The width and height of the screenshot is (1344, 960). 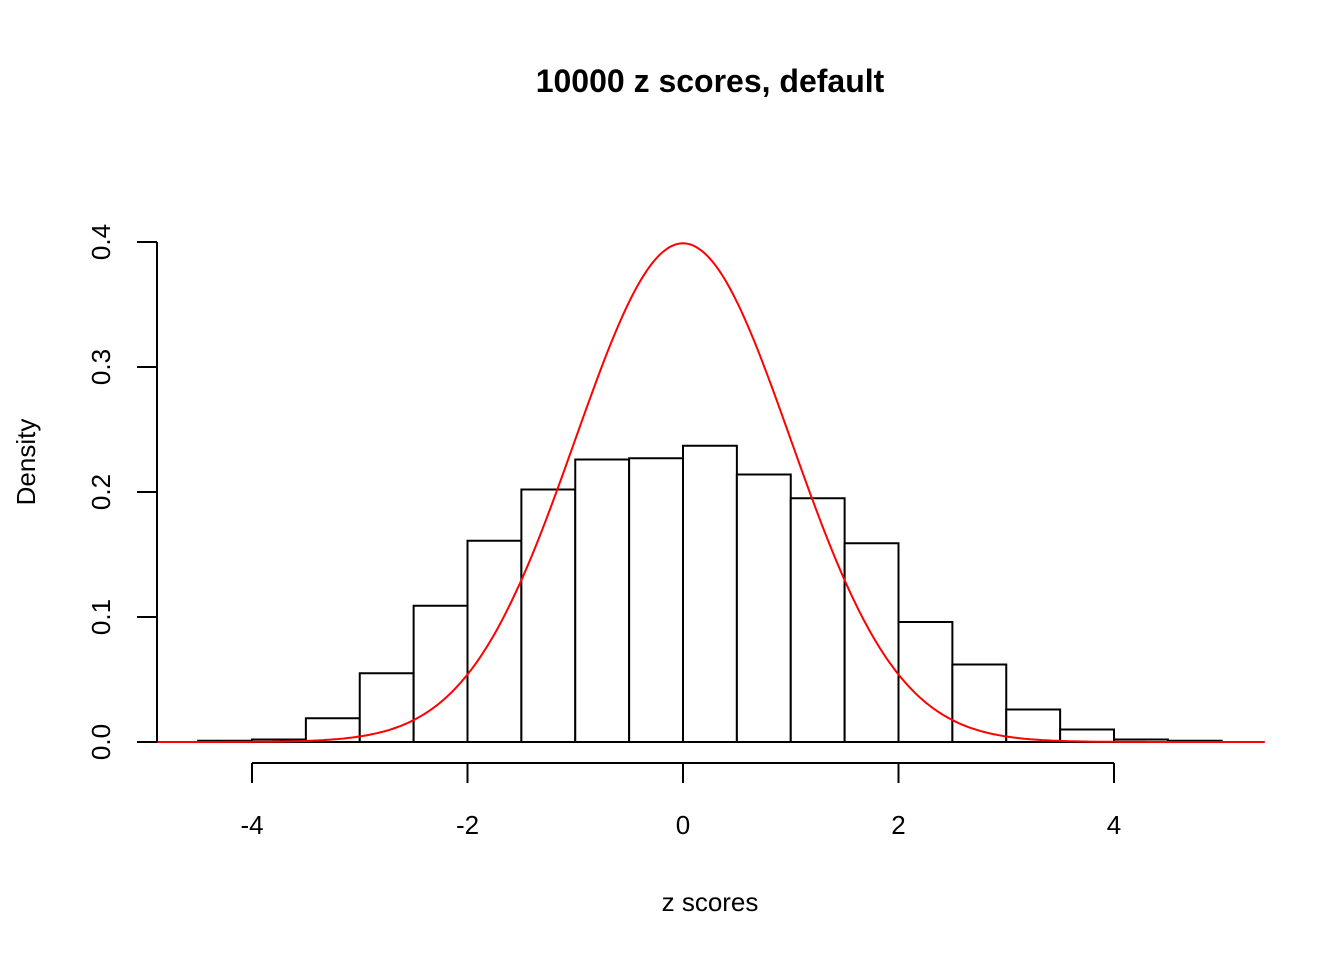 I want to click on y-tick-label: 0.3, so click(x=101, y=367).